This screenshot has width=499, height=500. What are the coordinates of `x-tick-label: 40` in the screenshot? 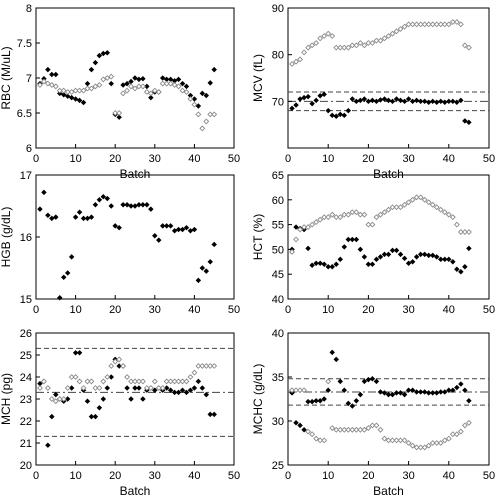 It's located at (449, 159).